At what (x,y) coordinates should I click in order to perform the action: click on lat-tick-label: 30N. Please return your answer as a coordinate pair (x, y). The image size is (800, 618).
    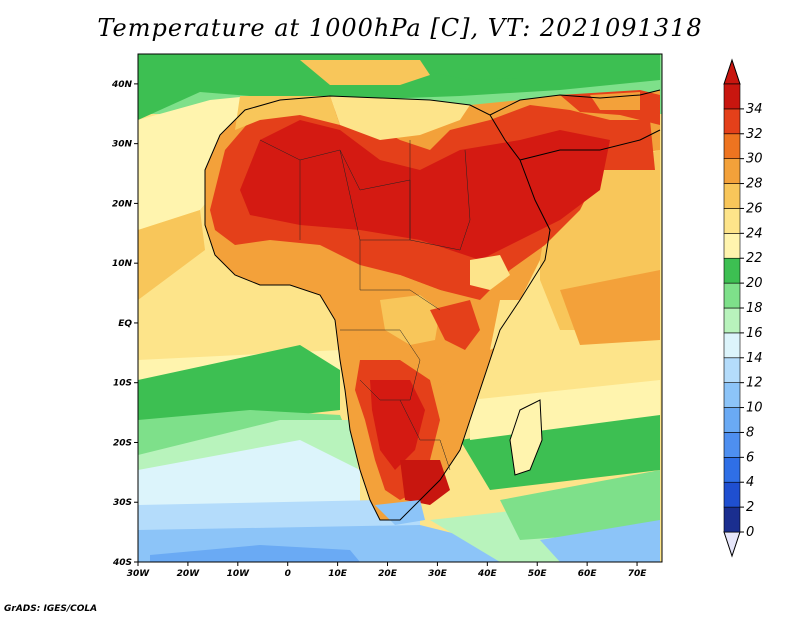
    Looking at the image, I should click on (122, 145).